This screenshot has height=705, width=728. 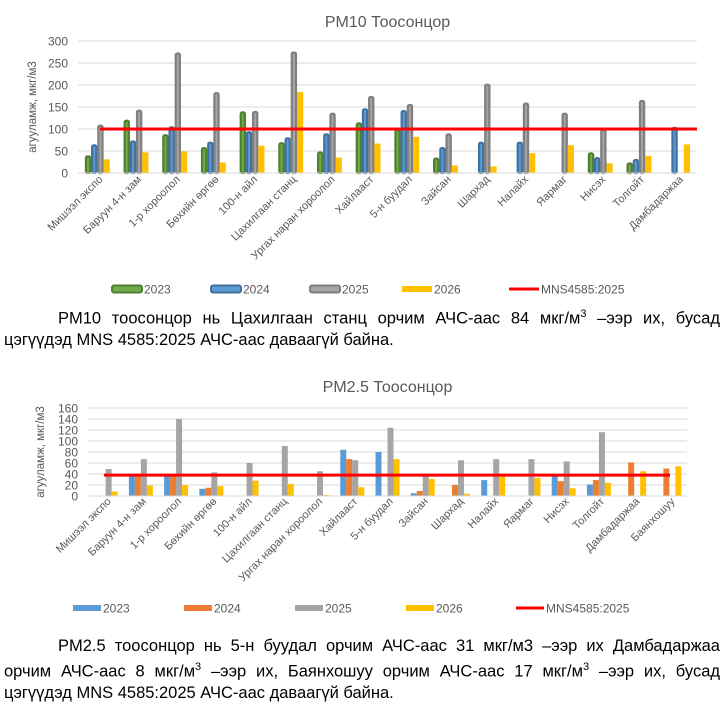 I want to click on legend-label: 2024, so click(x=227, y=609).